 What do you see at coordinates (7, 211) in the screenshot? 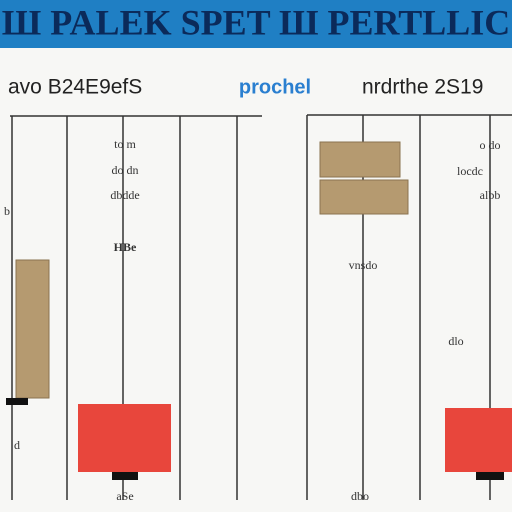
I see `label: b` at bounding box center [7, 211].